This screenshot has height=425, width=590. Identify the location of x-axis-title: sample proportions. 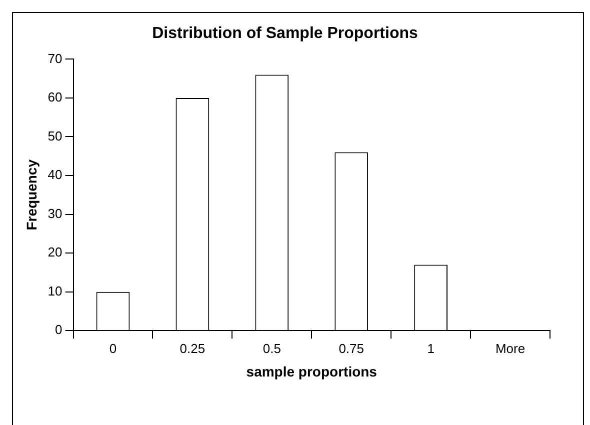
(312, 371).